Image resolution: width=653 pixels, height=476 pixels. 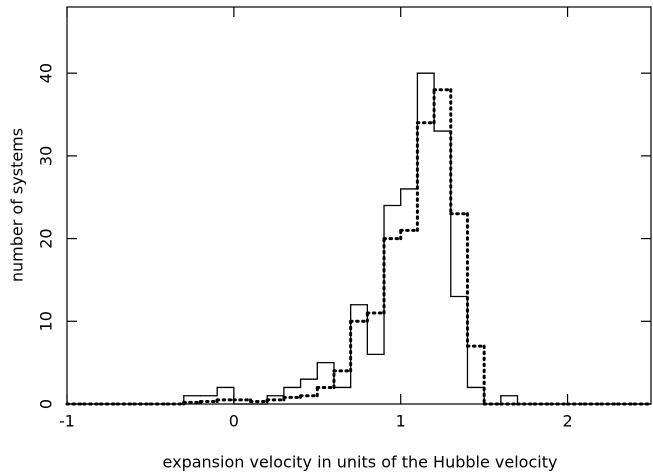 What do you see at coordinates (46, 404) in the screenshot?
I see `y-tick-label: 0` at bounding box center [46, 404].